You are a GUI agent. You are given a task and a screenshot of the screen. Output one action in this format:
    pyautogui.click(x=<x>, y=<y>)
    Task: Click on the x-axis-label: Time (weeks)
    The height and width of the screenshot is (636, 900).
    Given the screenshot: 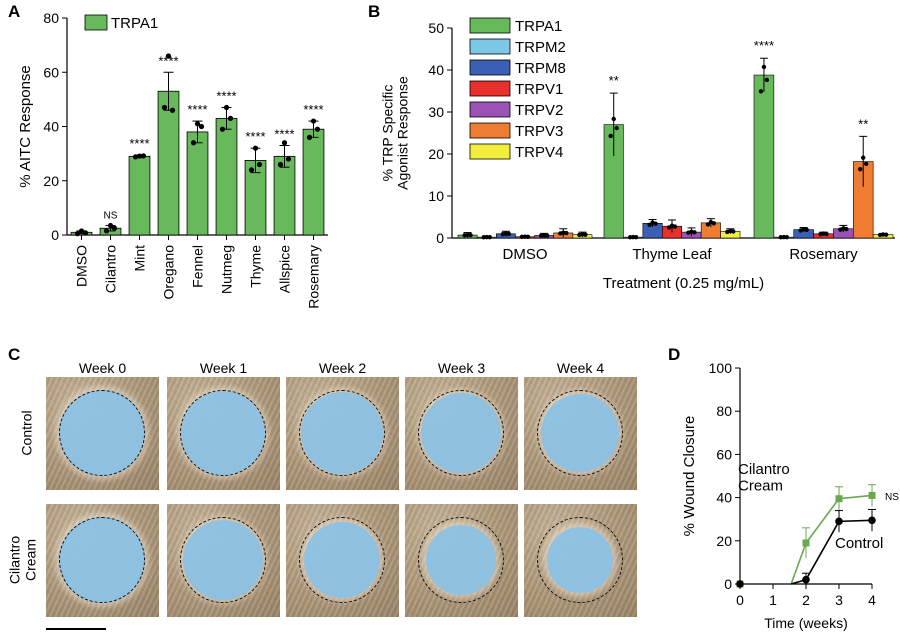 What is the action you would take?
    pyautogui.click(x=806, y=623)
    